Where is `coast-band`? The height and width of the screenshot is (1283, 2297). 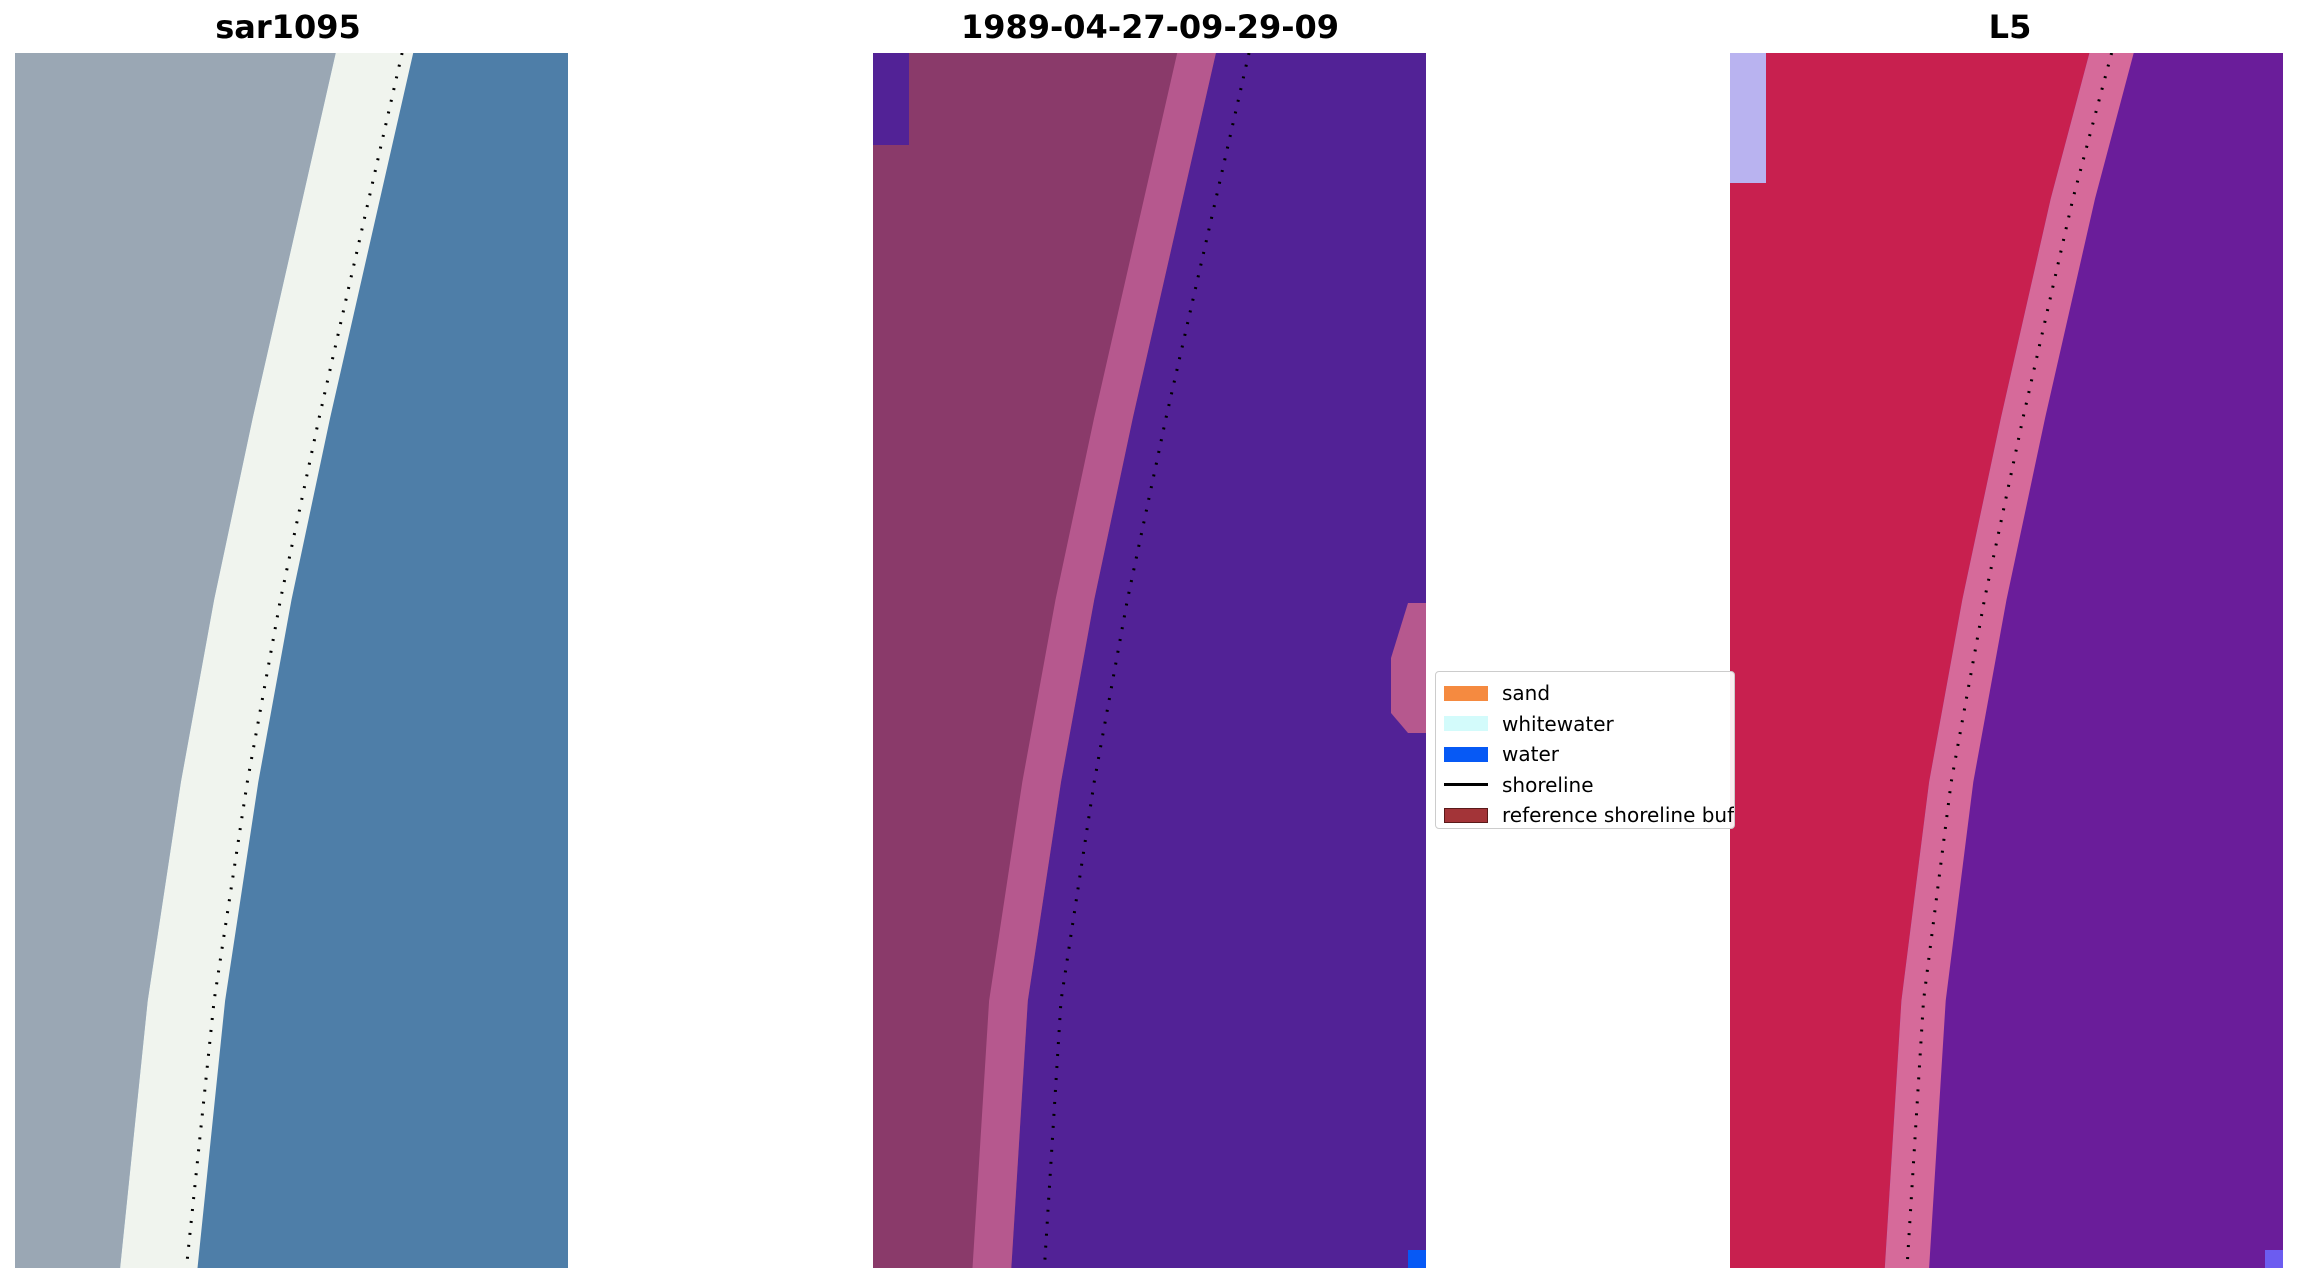
coast-band is located at coordinates (2009, 660).